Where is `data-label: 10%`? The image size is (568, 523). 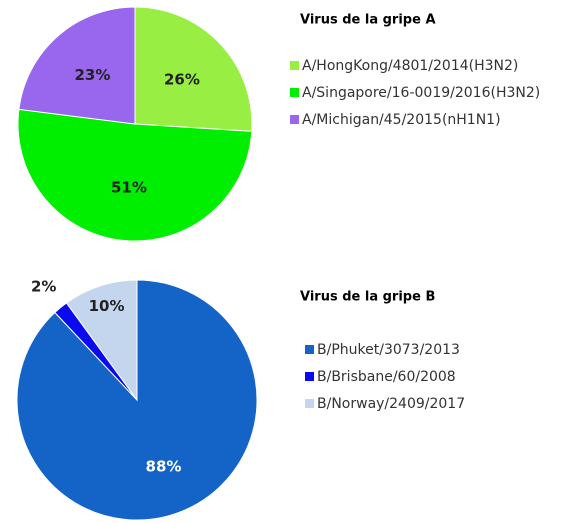 data-label: 10% is located at coordinates (107, 306).